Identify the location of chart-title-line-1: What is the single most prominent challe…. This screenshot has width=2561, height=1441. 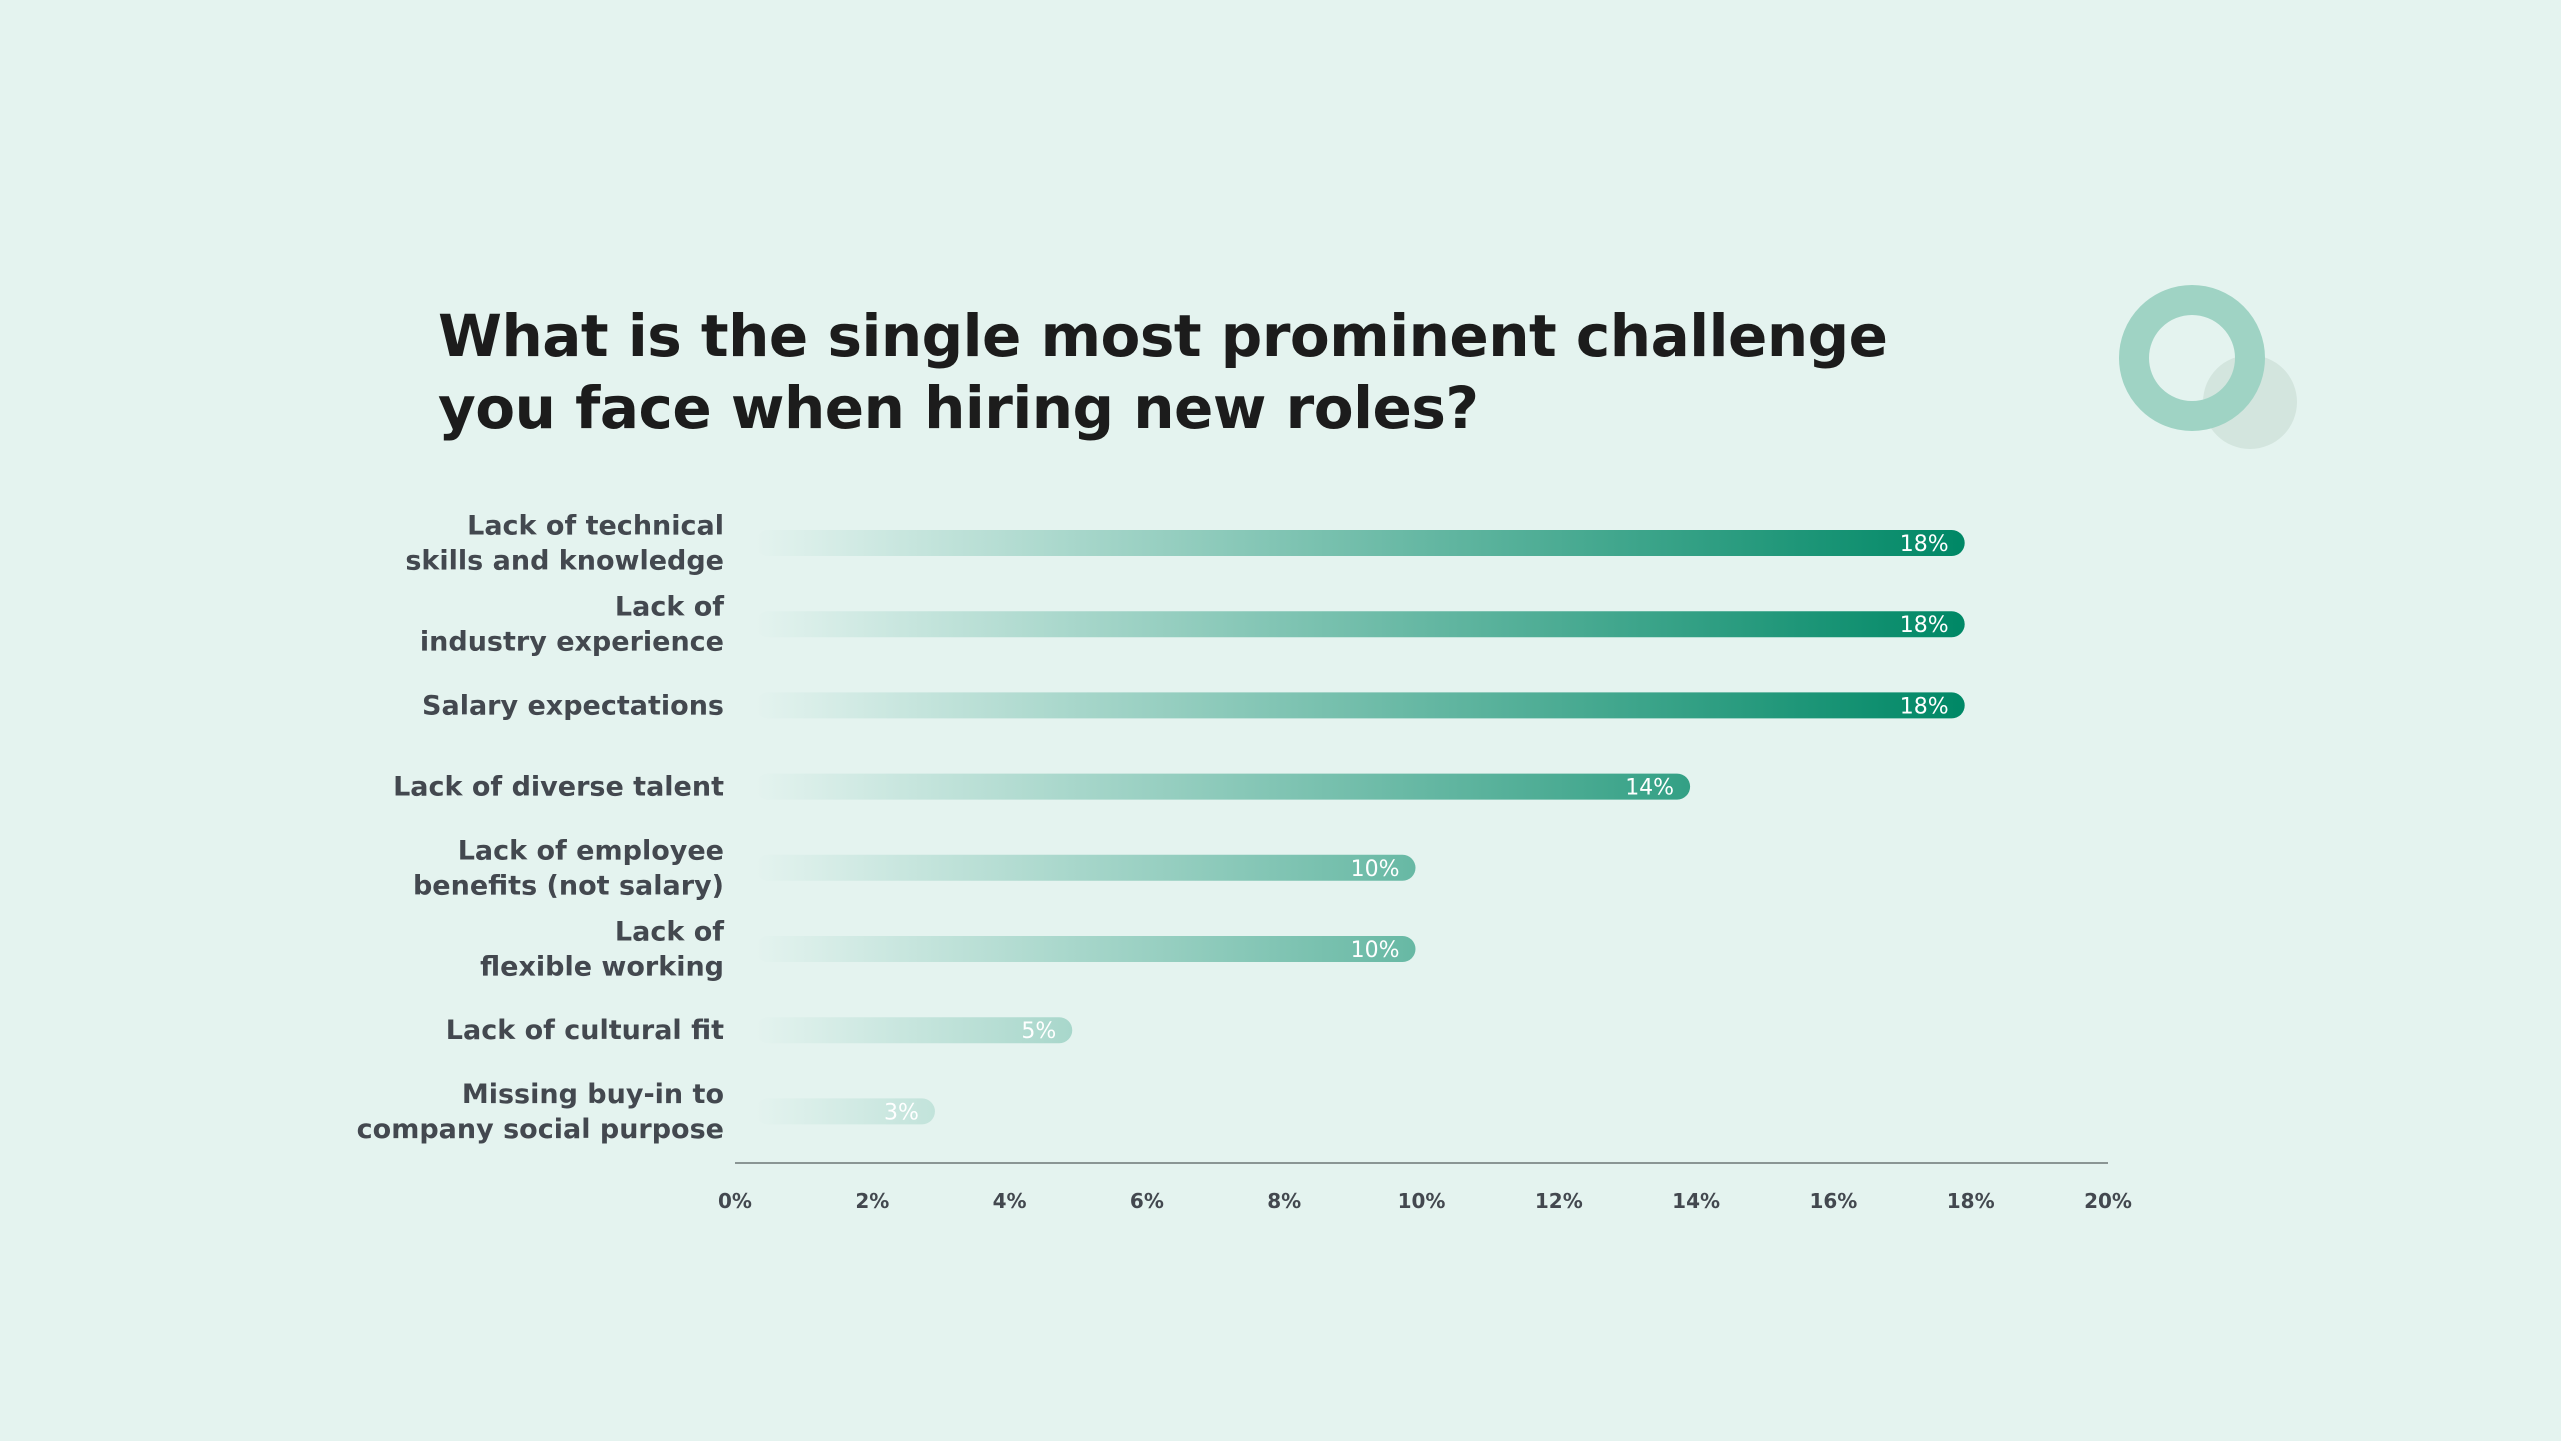
(1163, 336).